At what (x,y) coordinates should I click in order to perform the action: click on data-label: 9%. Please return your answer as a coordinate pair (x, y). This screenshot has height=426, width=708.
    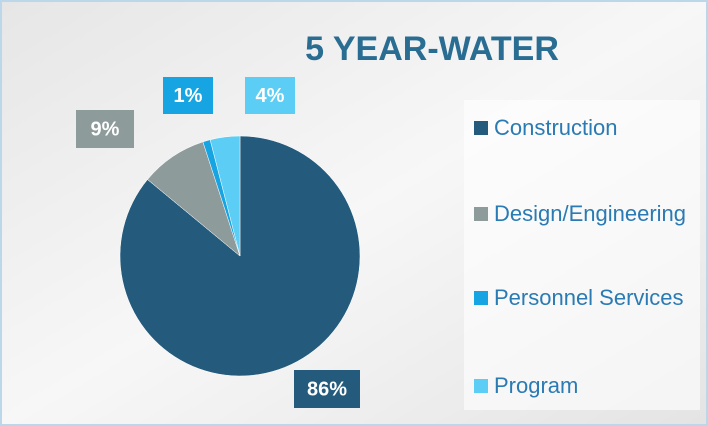
    Looking at the image, I should click on (105, 129).